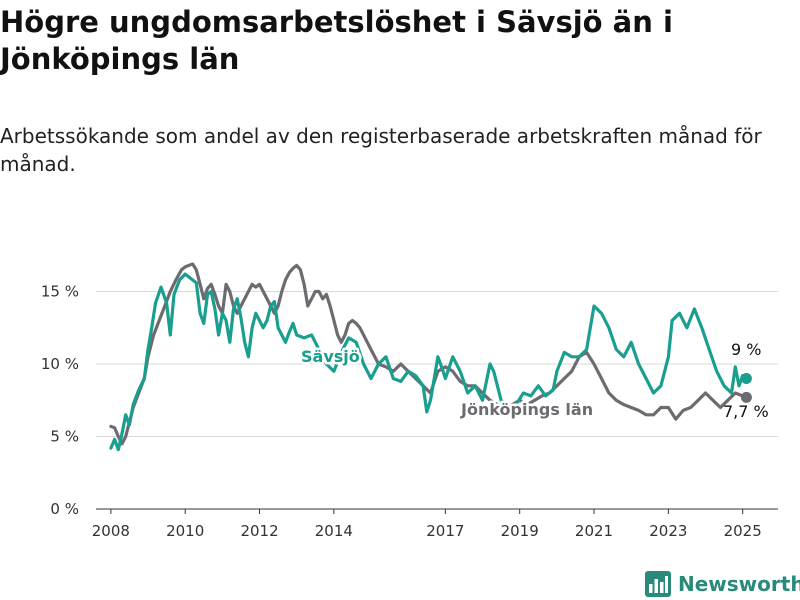  Describe the element at coordinates (259, 531) in the screenshot. I see `x-tick-label: 2012` at that location.